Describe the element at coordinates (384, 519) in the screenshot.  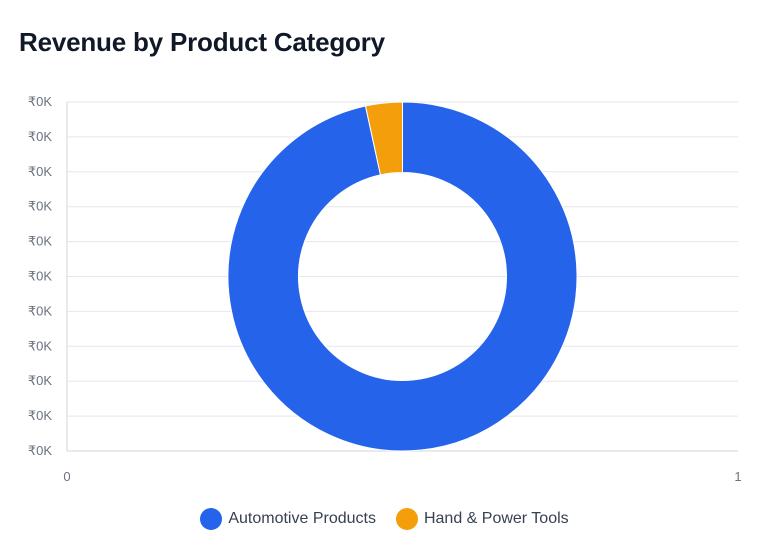
I see `chart-legend: Automotive Products Hand & Power Tools` at that location.